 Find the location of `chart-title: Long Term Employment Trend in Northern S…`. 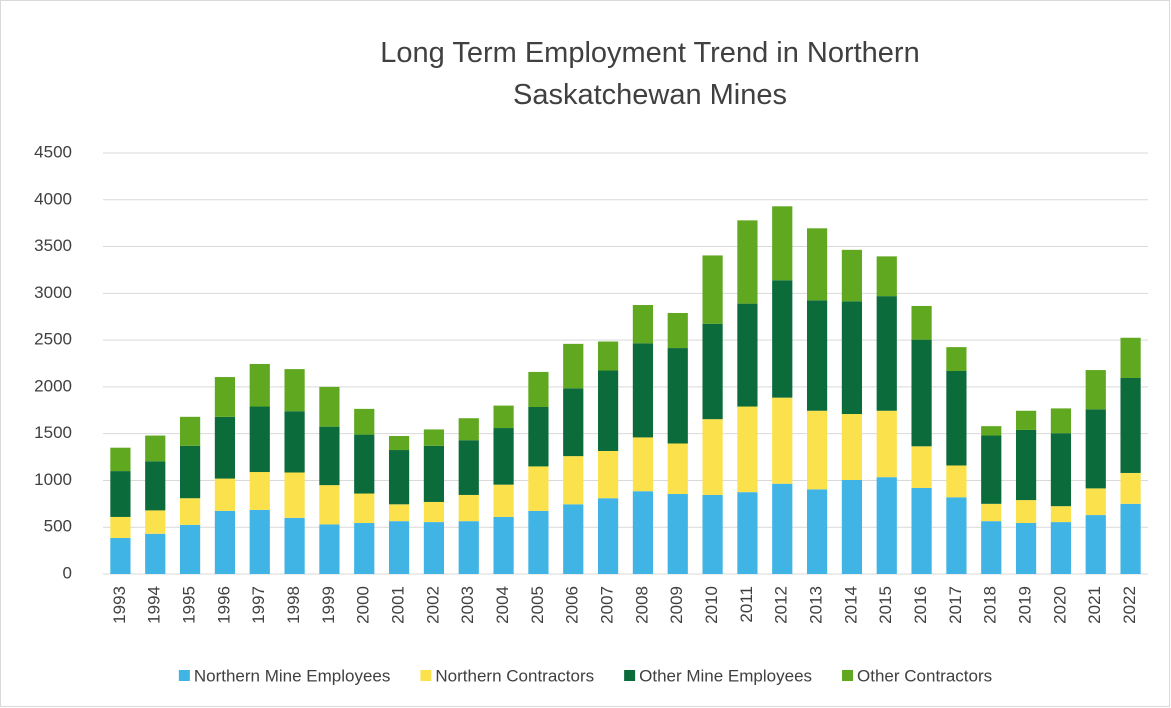

chart-title: Long Term Employment Trend in Northern S… is located at coordinates (650, 74).